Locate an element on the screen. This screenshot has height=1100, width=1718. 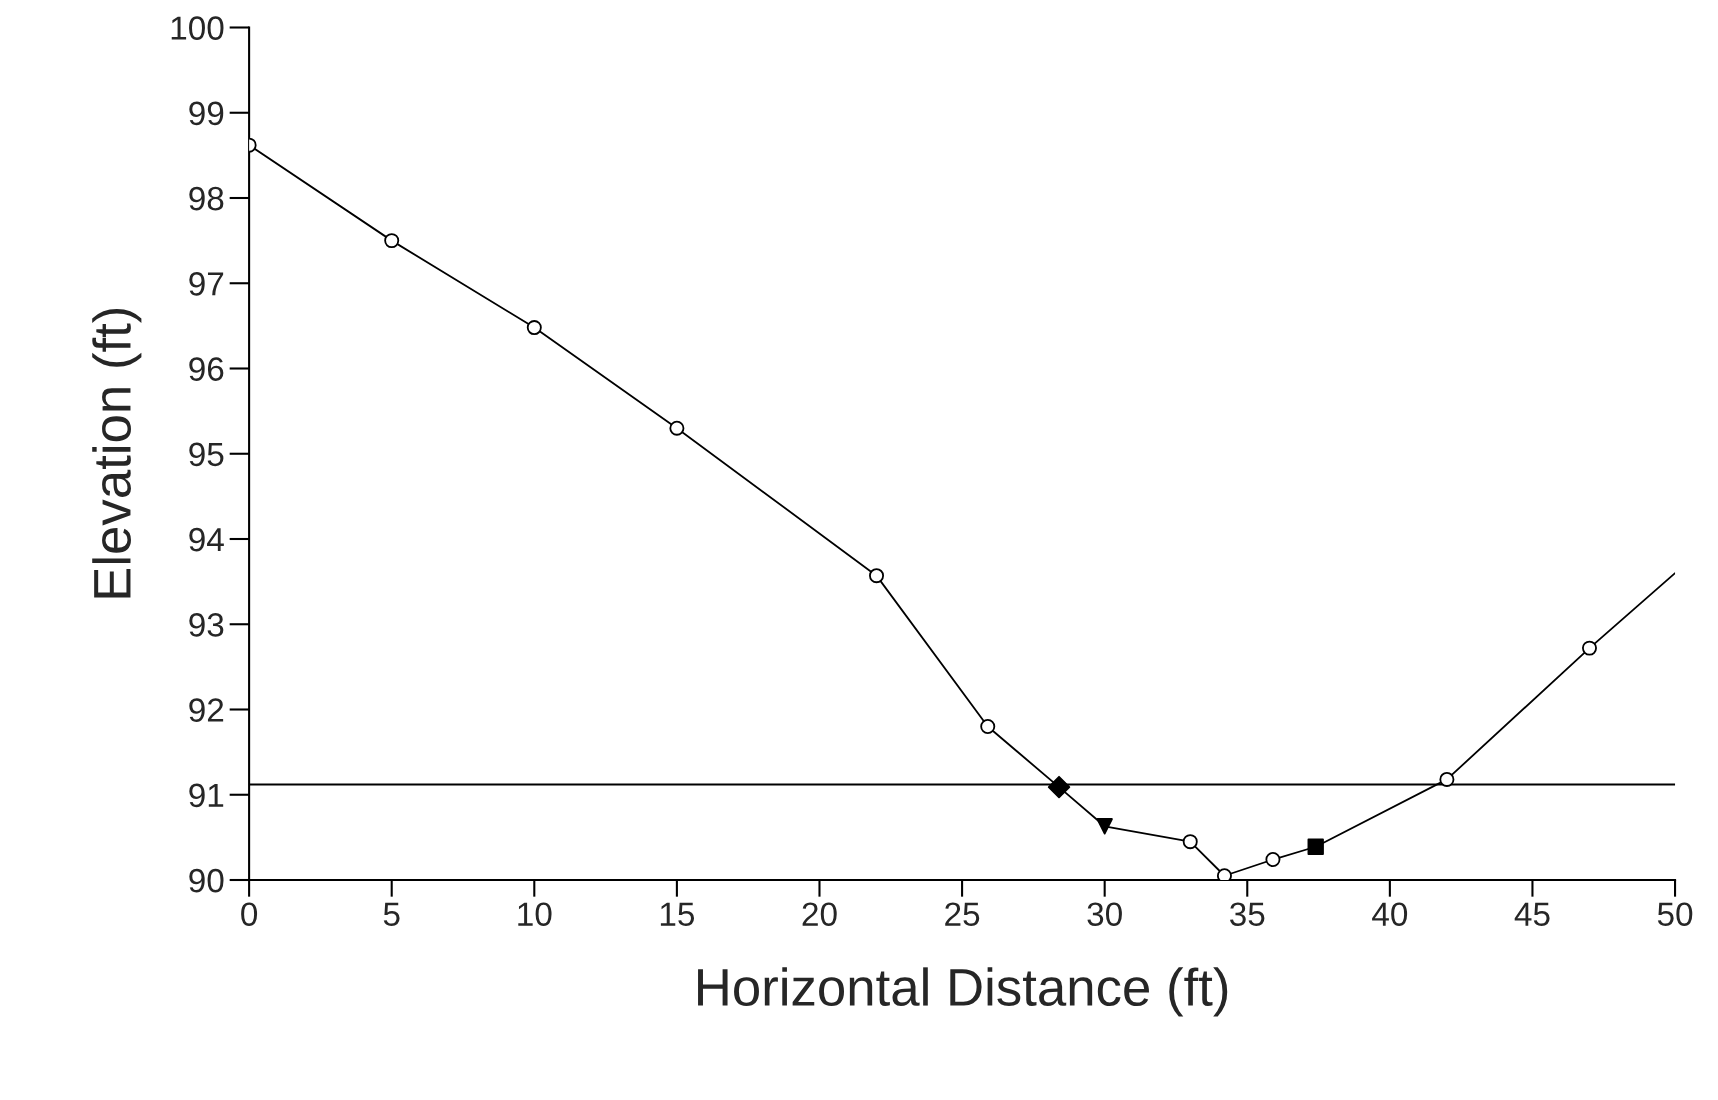
x-tick-label: 50 is located at coordinates (1675, 914).